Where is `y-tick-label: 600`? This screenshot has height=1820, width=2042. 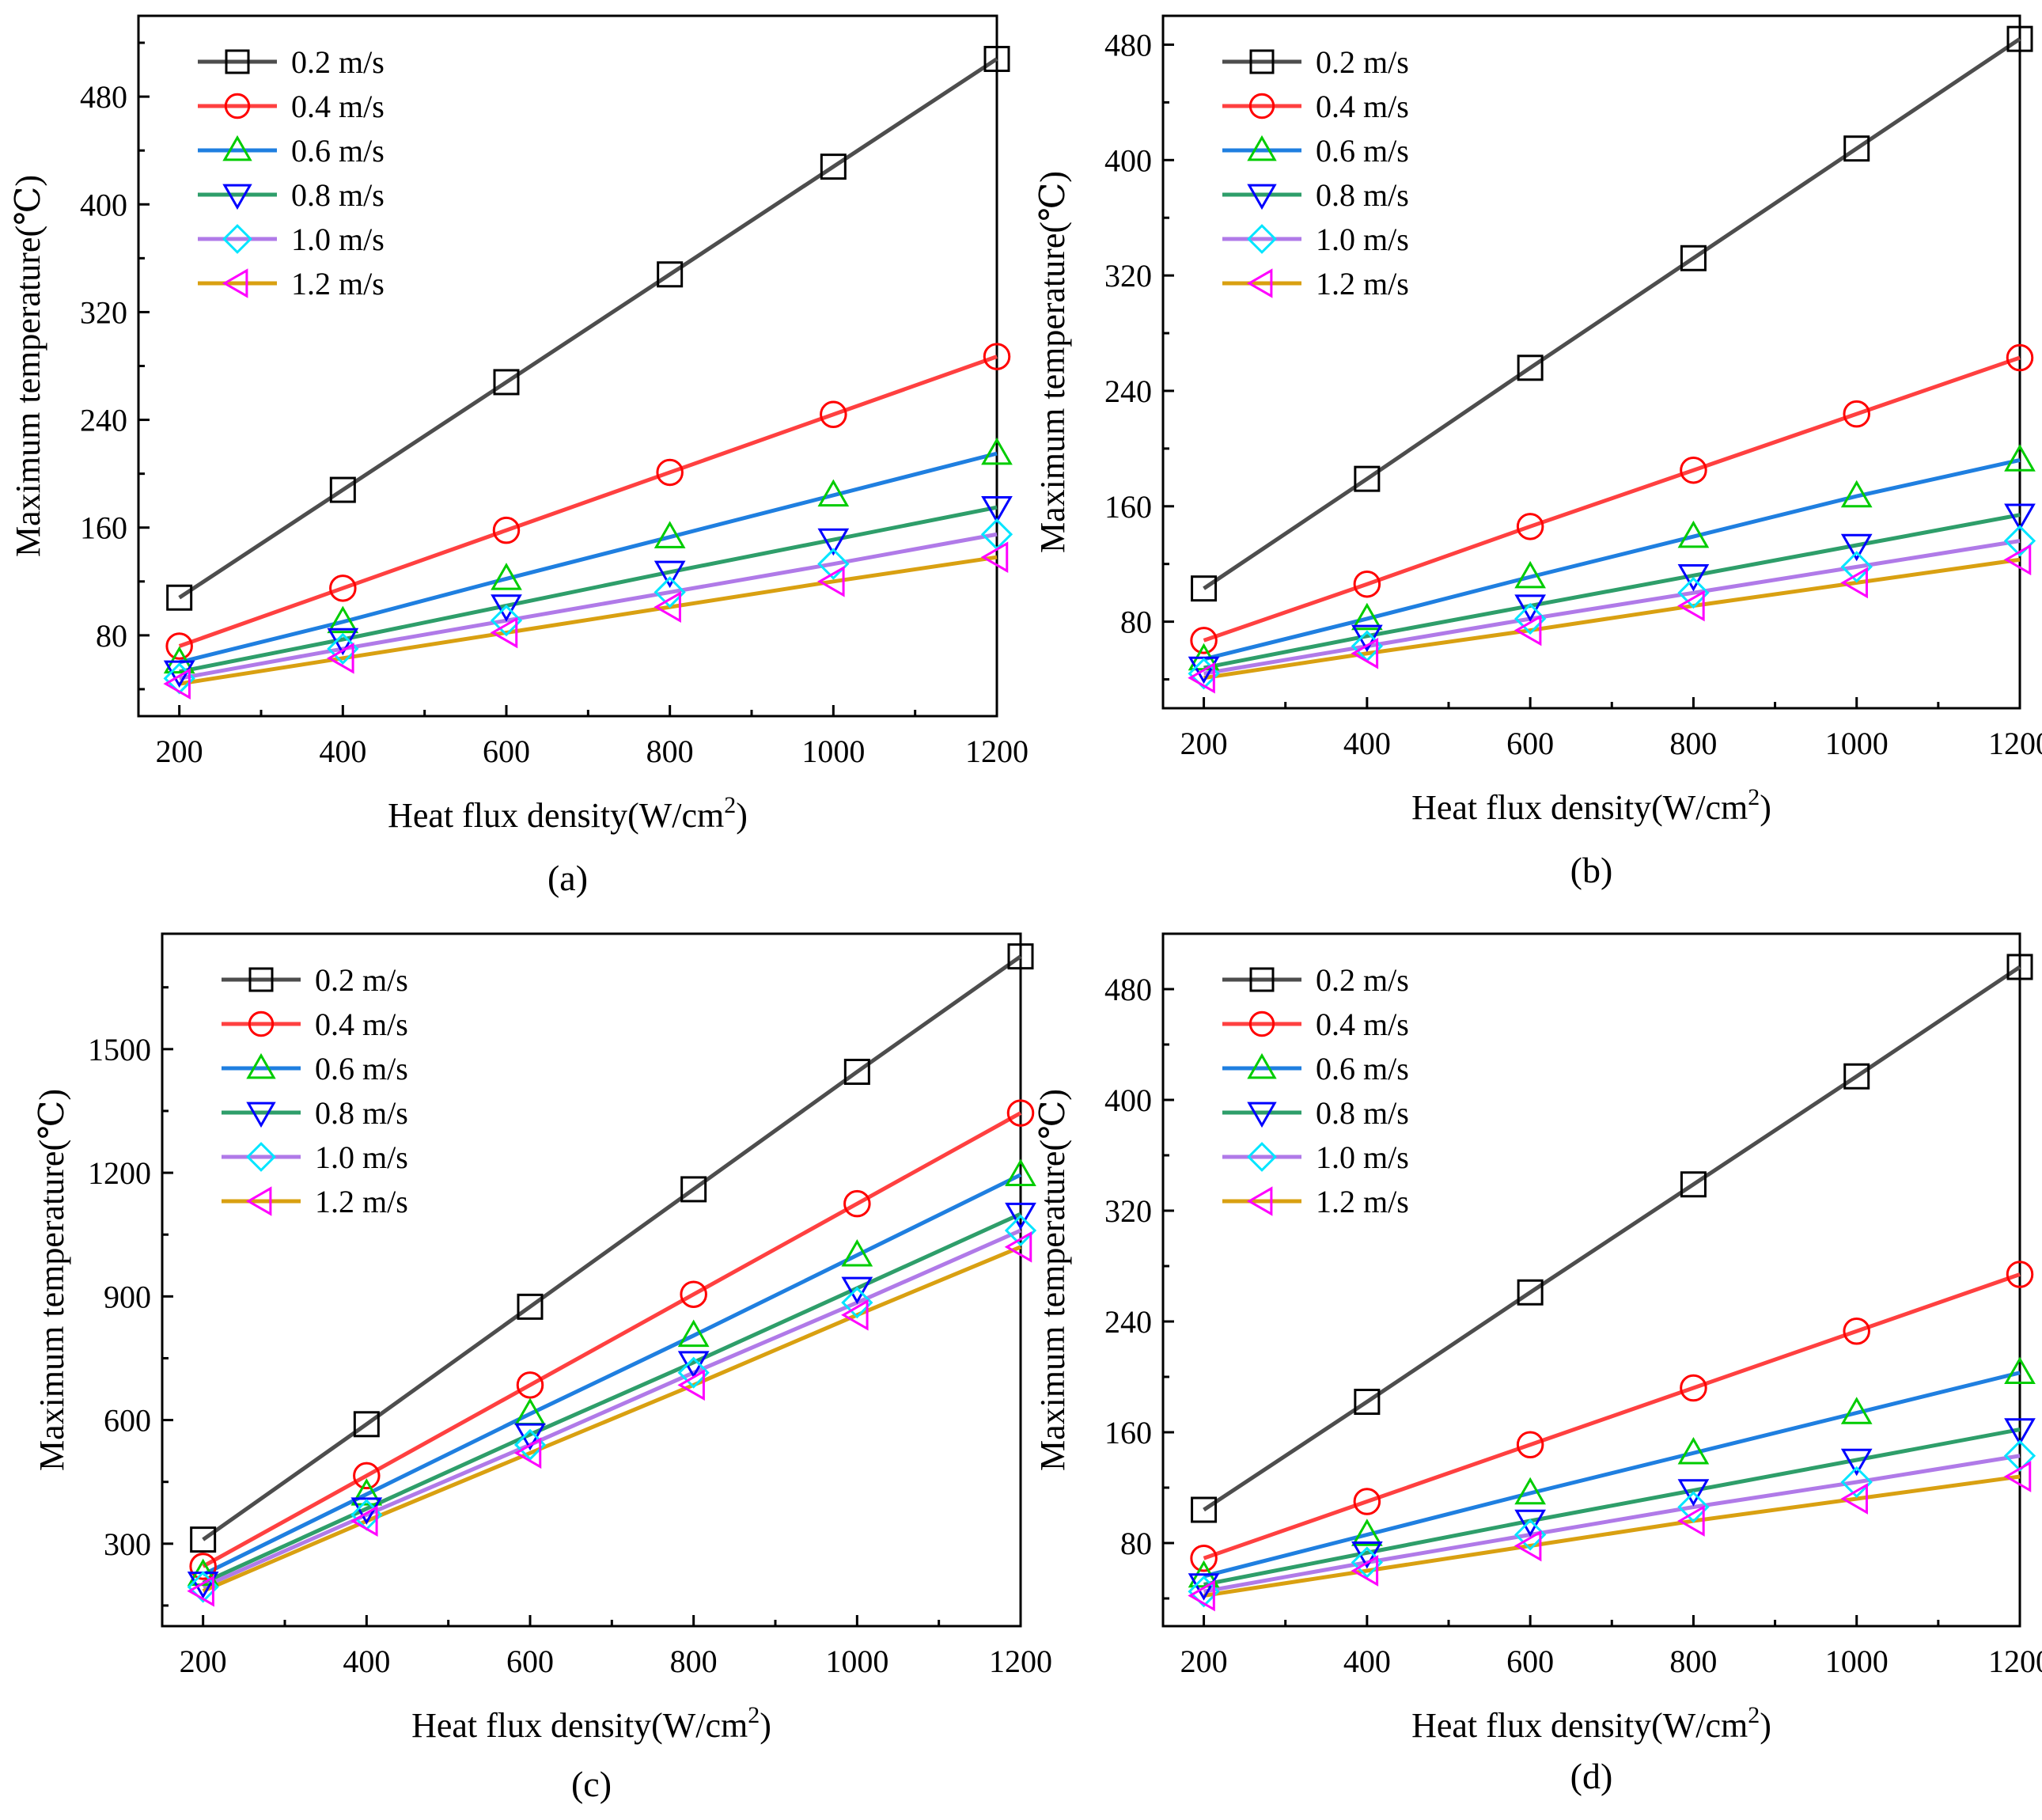 y-tick-label: 600 is located at coordinates (127, 1421).